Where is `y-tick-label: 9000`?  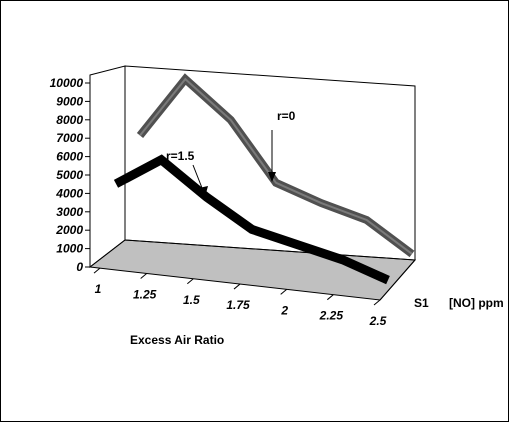
y-tick-label: 9000 is located at coordinates (69, 101).